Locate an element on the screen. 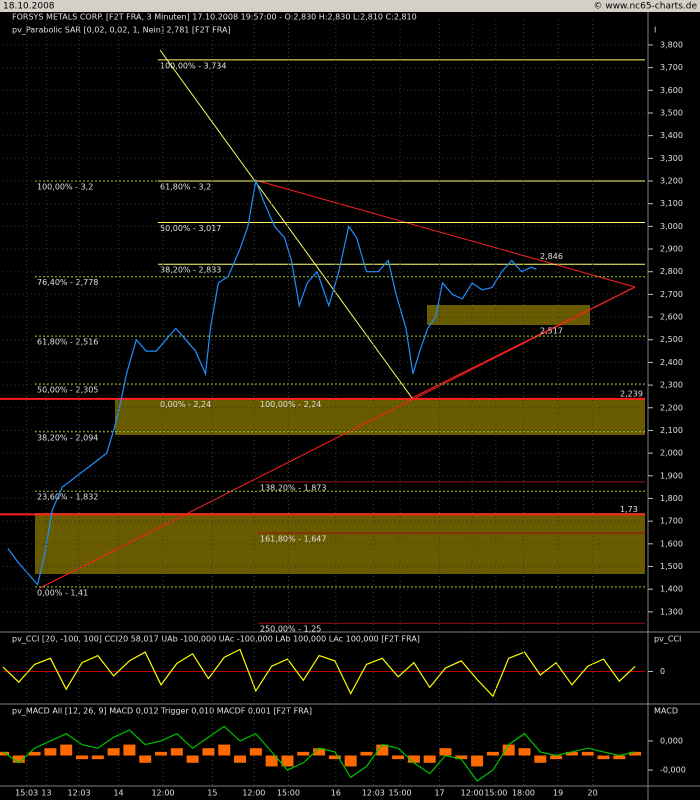 The width and height of the screenshot is (700, 800). fib-label: 138,20% - 1,873 is located at coordinates (293, 487).